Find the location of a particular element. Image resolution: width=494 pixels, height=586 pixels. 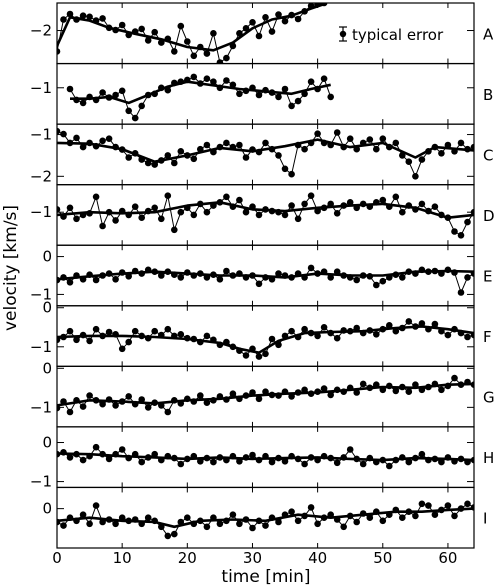

panel-letter: F is located at coordinates (487, 337).